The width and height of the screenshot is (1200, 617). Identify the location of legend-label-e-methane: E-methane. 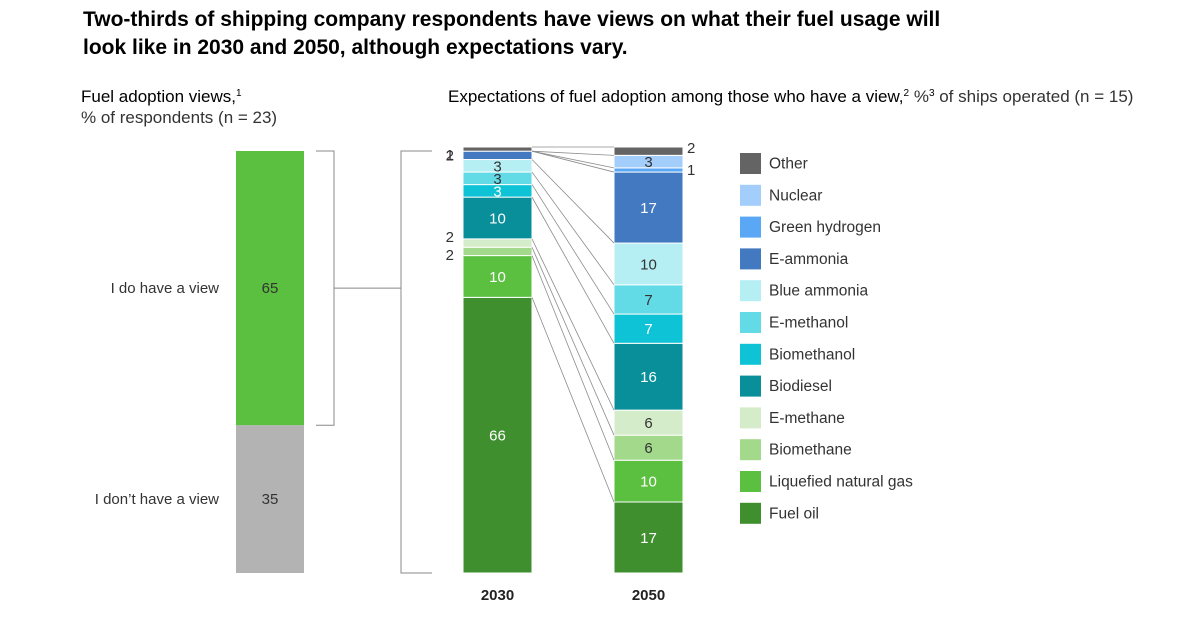
(807, 418).